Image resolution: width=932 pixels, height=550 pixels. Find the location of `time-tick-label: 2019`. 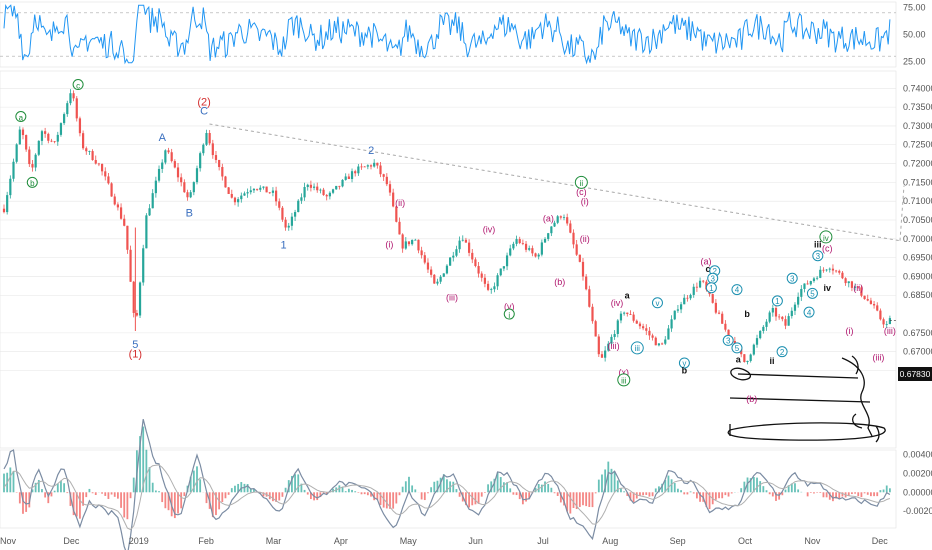

time-tick-label: 2019 is located at coordinates (139, 541).